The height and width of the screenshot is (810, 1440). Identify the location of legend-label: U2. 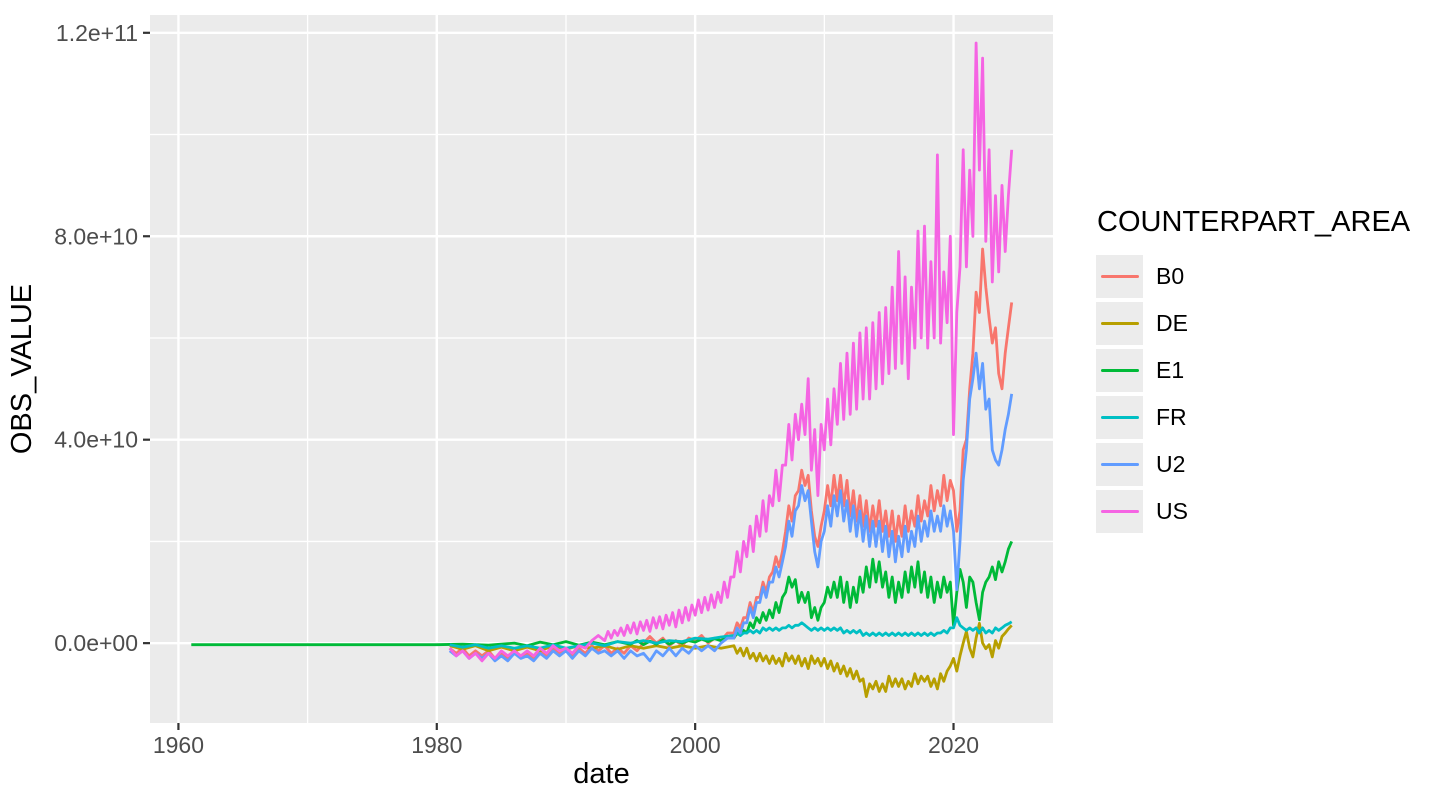
(1171, 464).